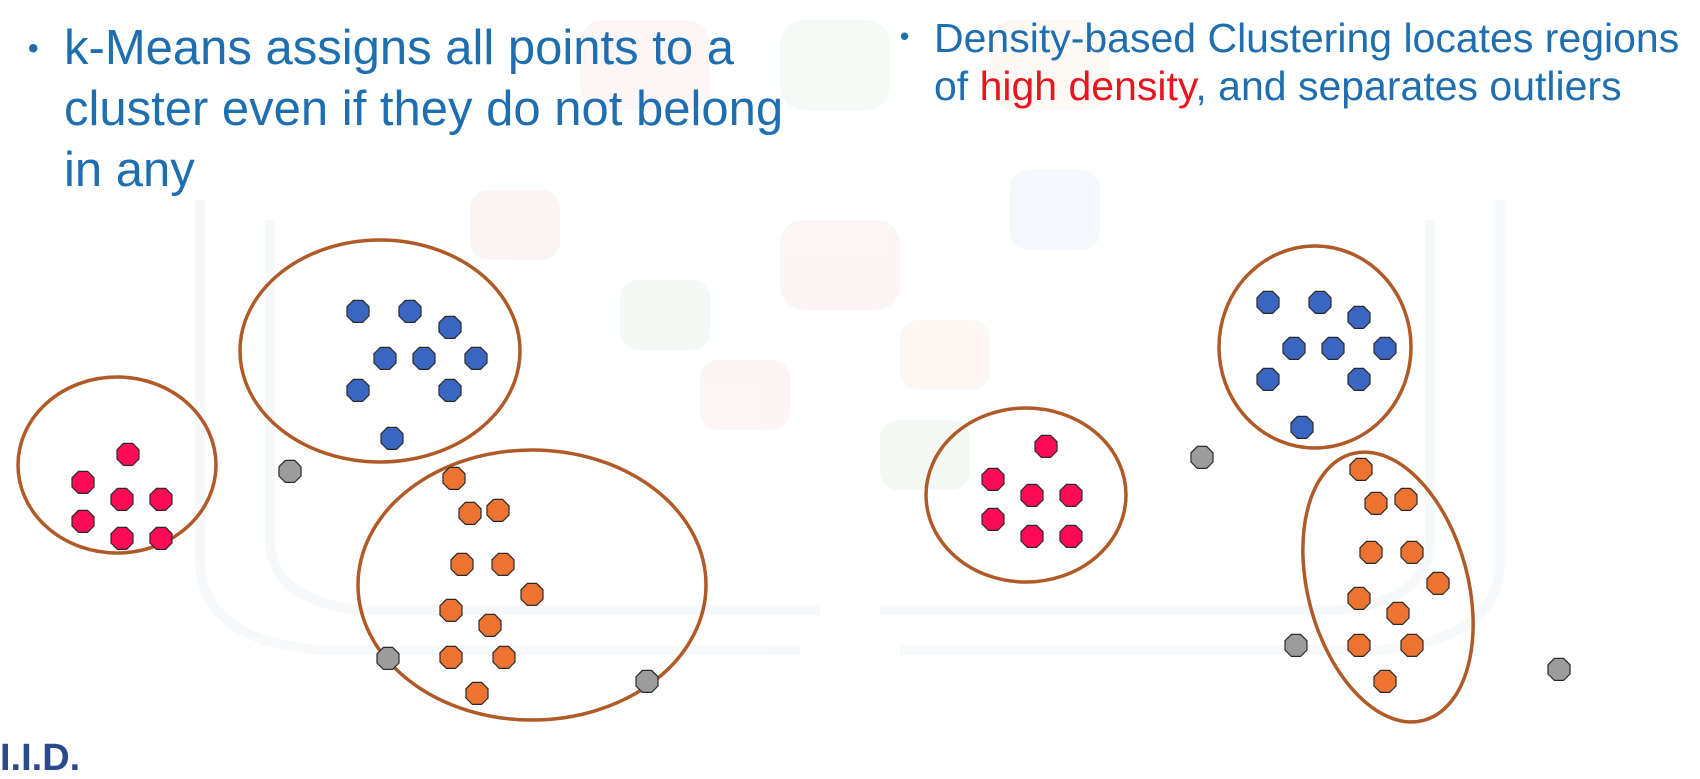 This screenshot has height=779, width=1700. What do you see at coordinates (1388, 587) in the screenshot?
I see `density-cluster-ring-orange` at bounding box center [1388, 587].